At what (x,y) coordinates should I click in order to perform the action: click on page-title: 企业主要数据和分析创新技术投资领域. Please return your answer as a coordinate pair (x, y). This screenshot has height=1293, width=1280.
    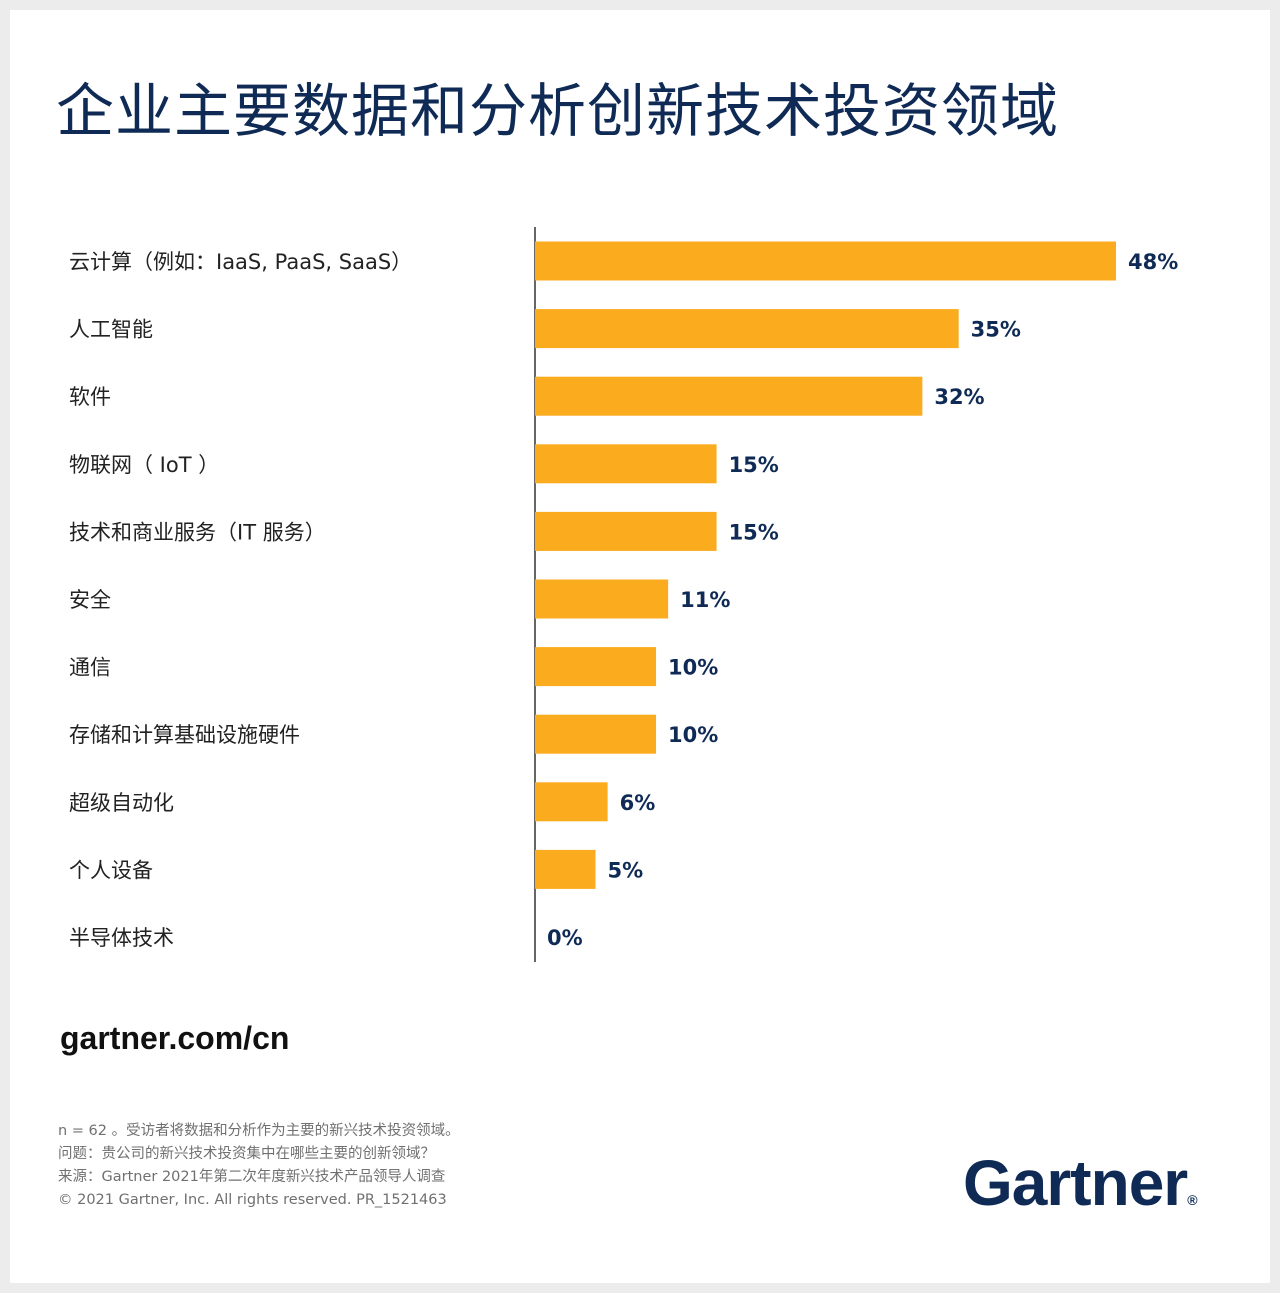
    Looking at the image, I should click on (558, 111).